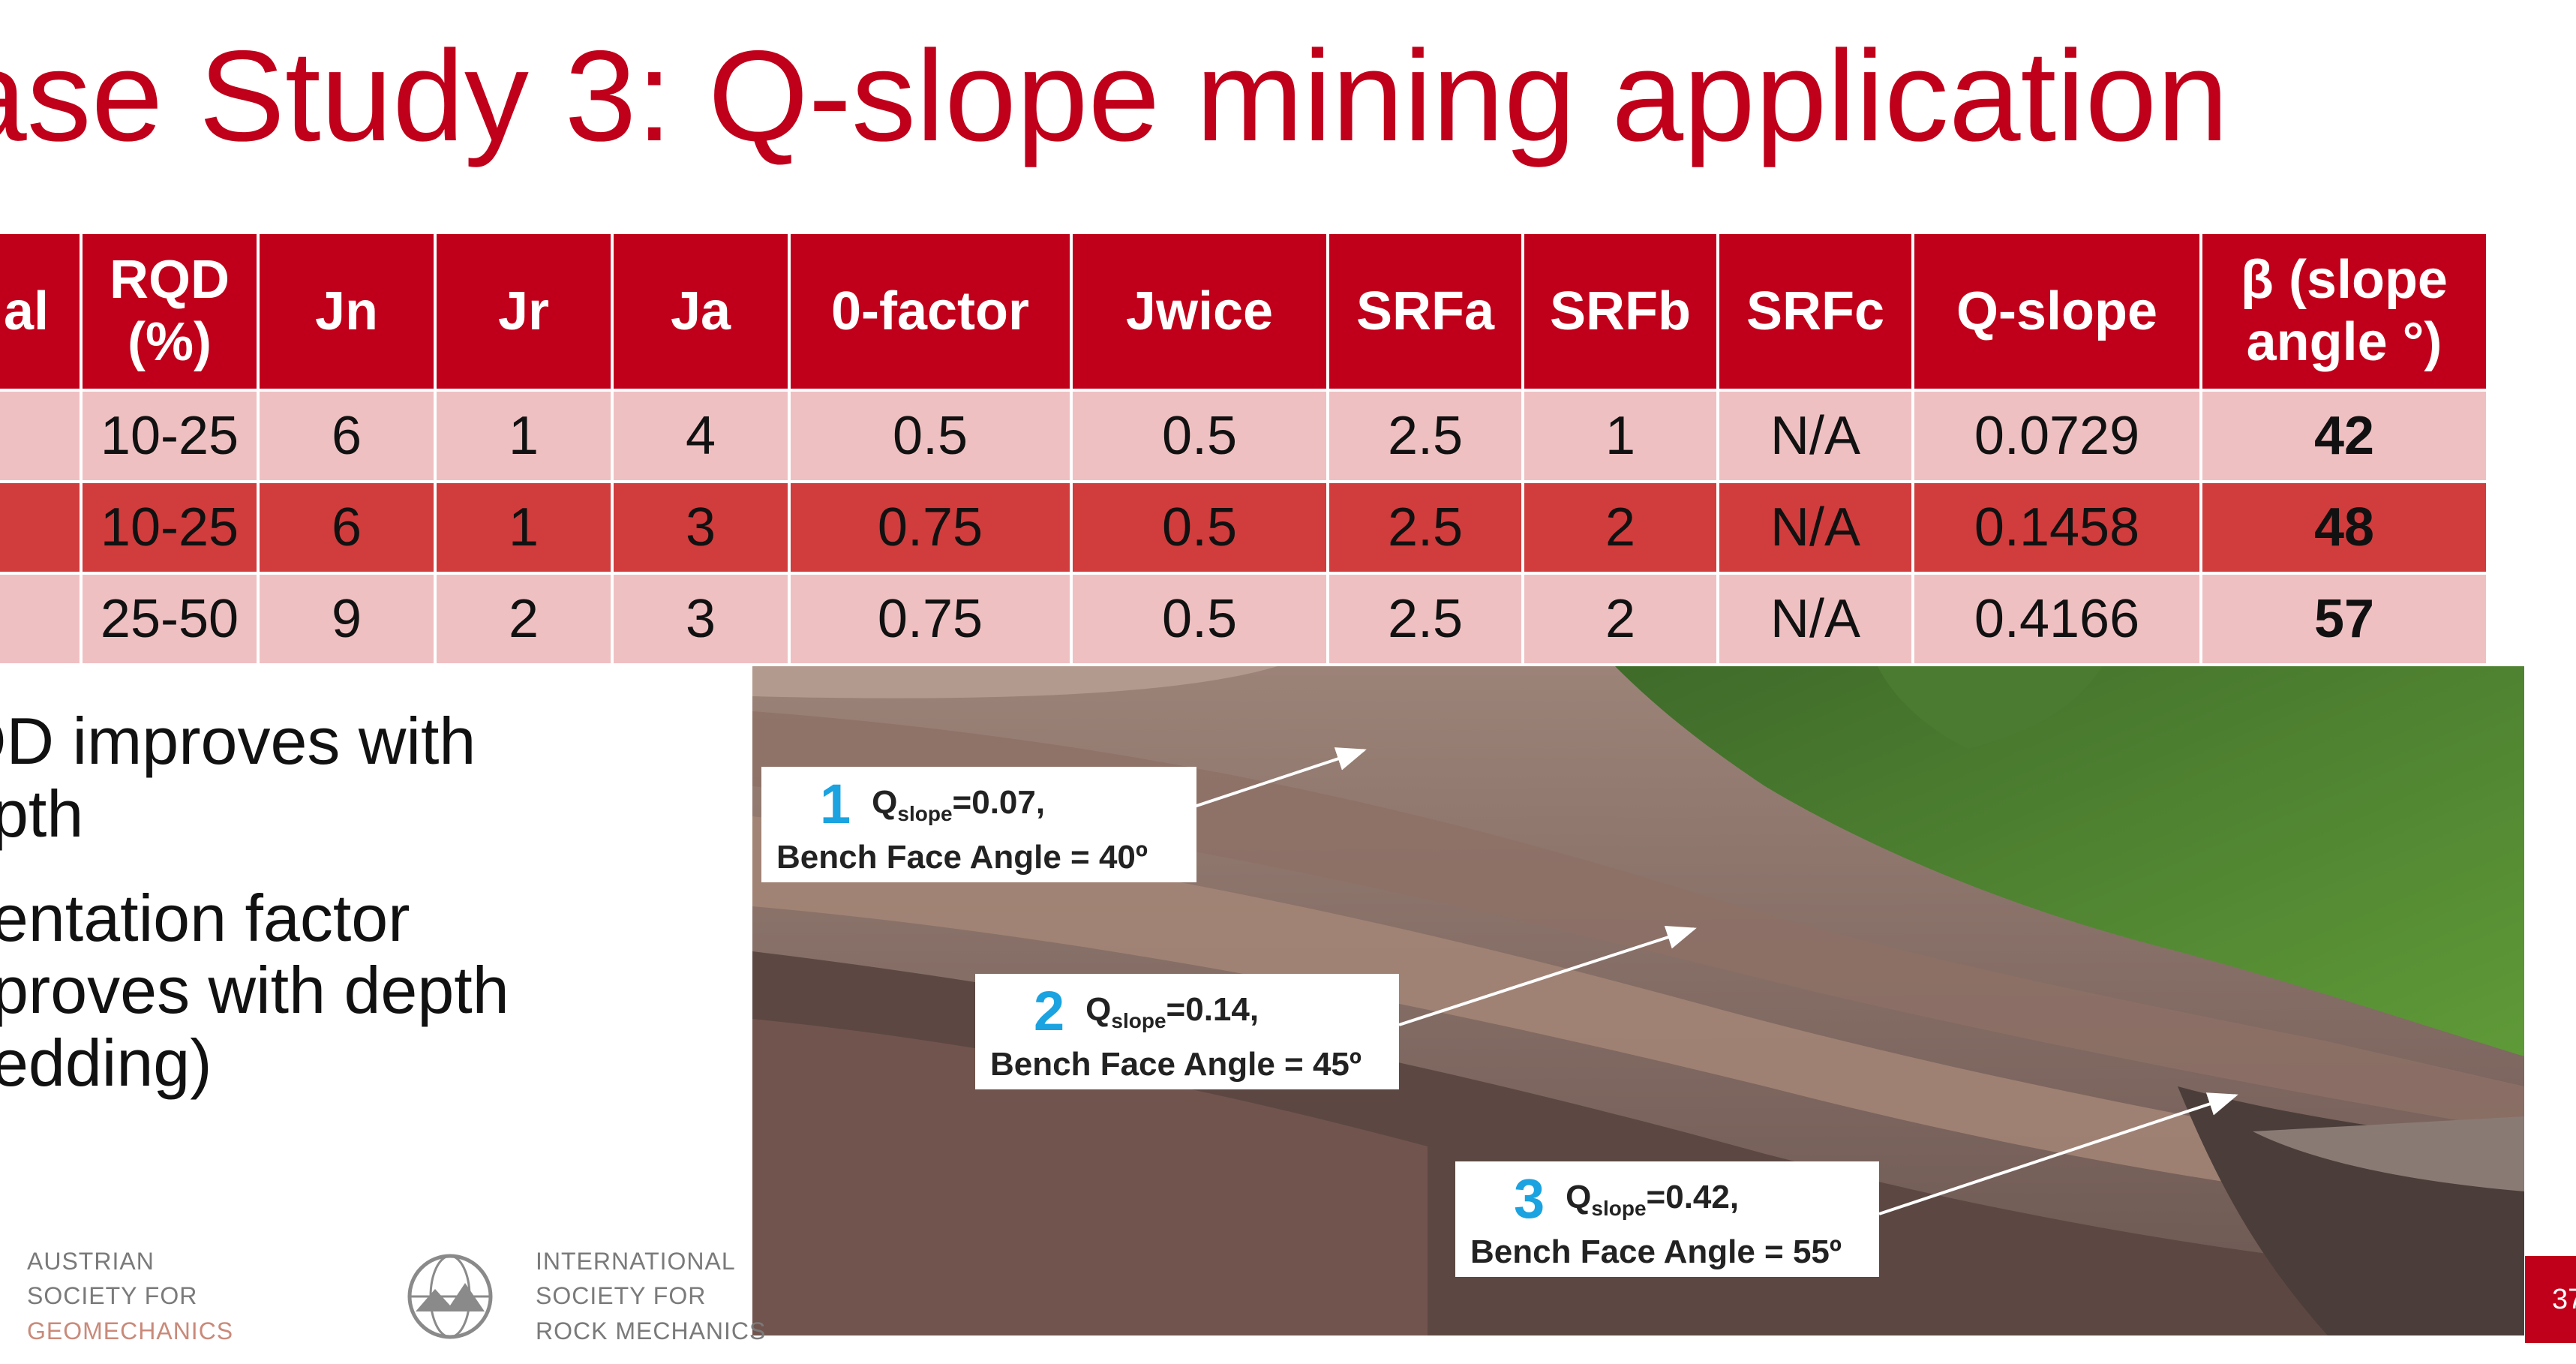 The image size is (2576, 1364). Describe the element at coordinates (2056, 311) in the screenshot. I see `header-cell: Q-slope` at that location.